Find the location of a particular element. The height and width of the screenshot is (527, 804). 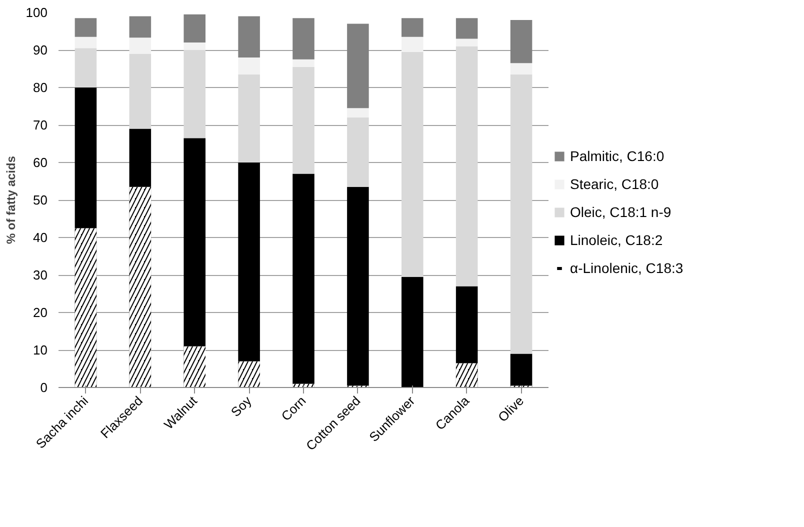

y-tick-label: 0 is located at coordinates (44, 387).